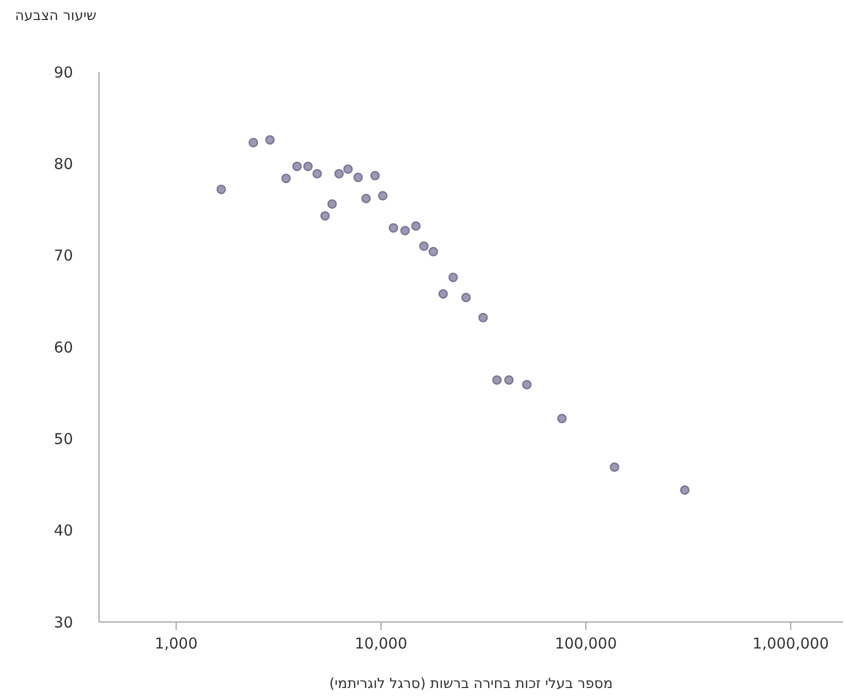 The height and width of the screenshot is (698, 845). What do you see at coordinates (63, 255) in the screenshot?
I see `y-tick-label: 70` at bounding box center [63, 255].